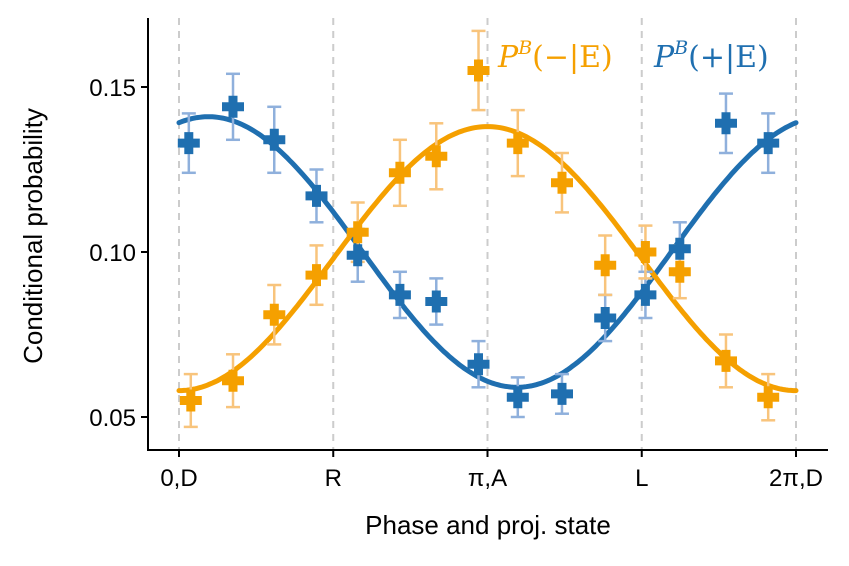  I want to click on legend: PB(−|E) PB(+|E), so click(633, 56).